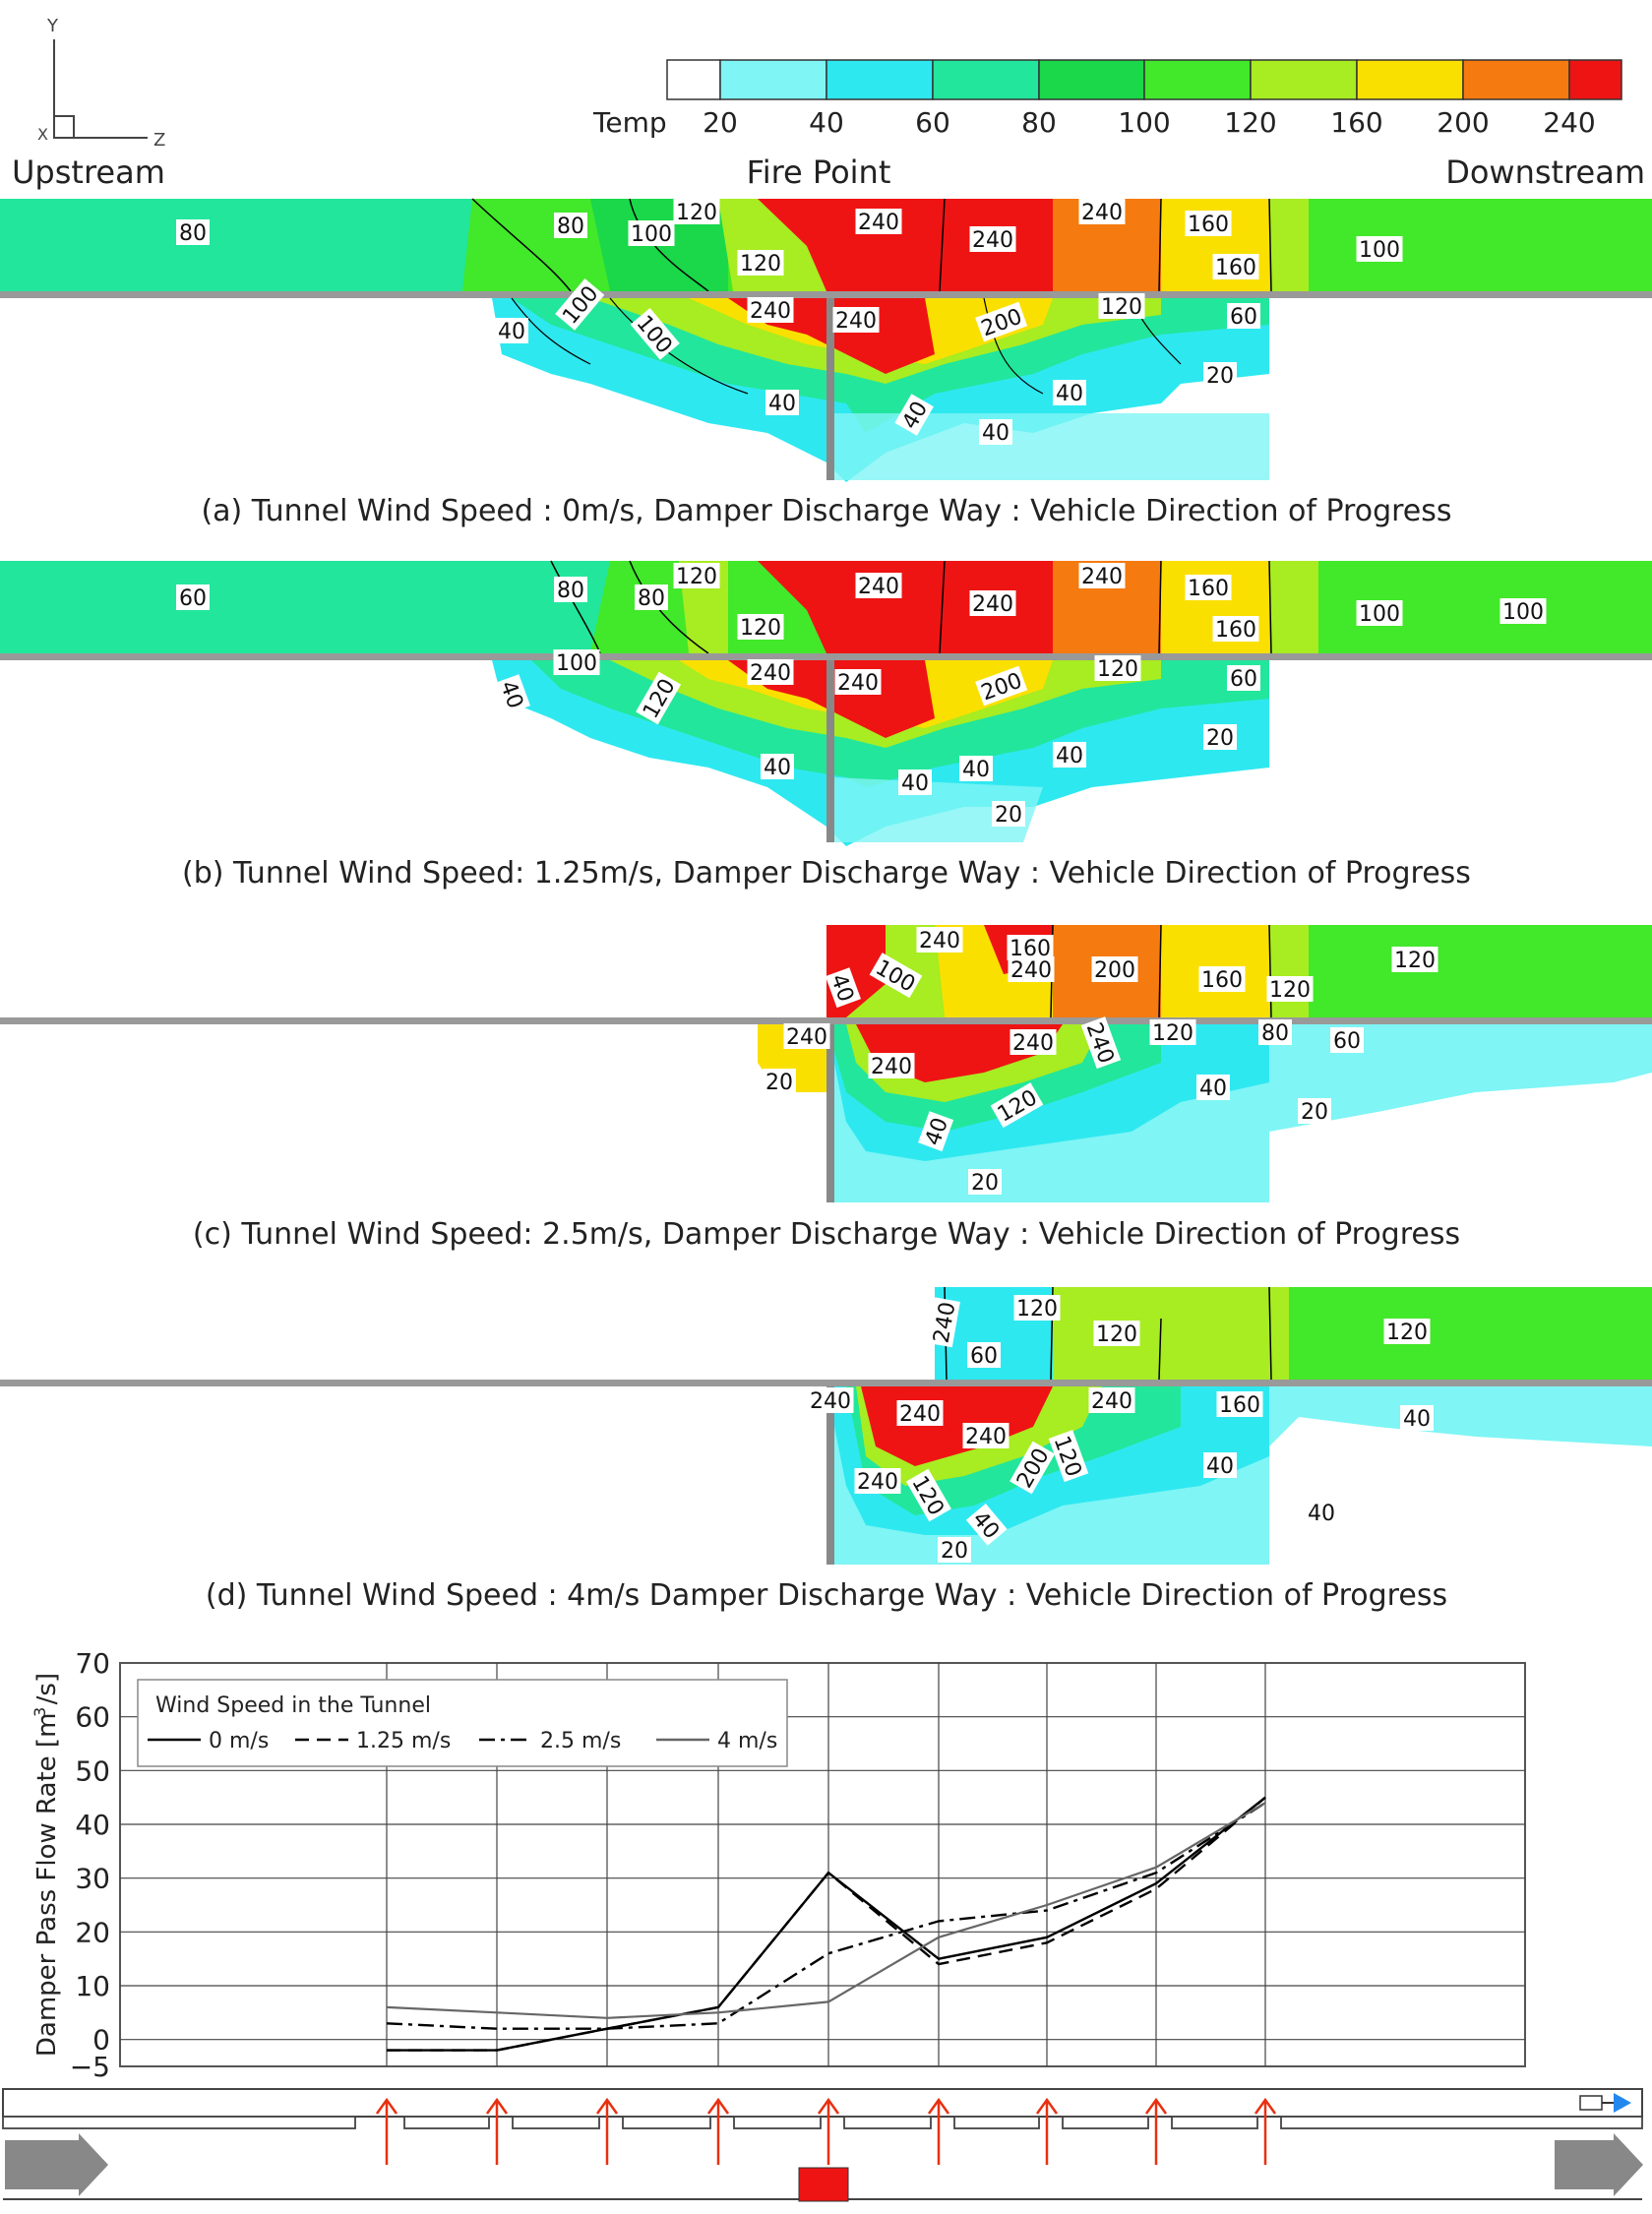 This screenshot has height=2214, width=1652. Describe the element at coordinates (92, 1879) in the screenshot. I see `y-tick-label: 30` at that location.